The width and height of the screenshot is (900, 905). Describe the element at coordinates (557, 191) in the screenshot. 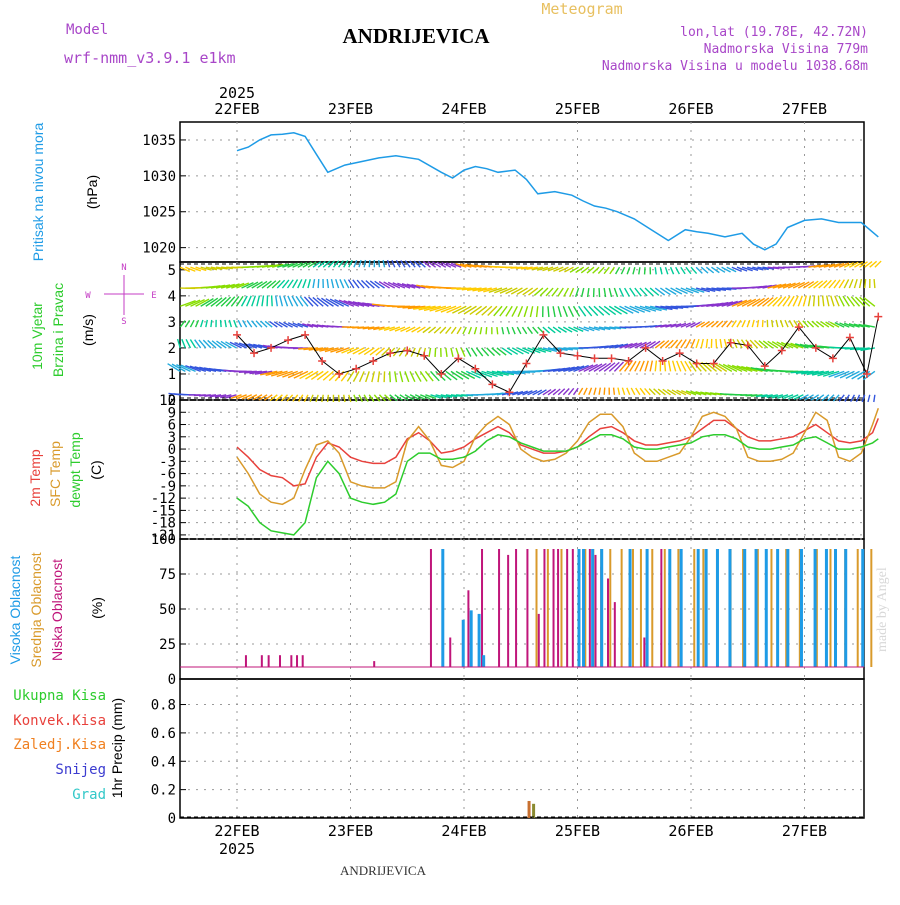

I see `series-line-pressure` at that location.